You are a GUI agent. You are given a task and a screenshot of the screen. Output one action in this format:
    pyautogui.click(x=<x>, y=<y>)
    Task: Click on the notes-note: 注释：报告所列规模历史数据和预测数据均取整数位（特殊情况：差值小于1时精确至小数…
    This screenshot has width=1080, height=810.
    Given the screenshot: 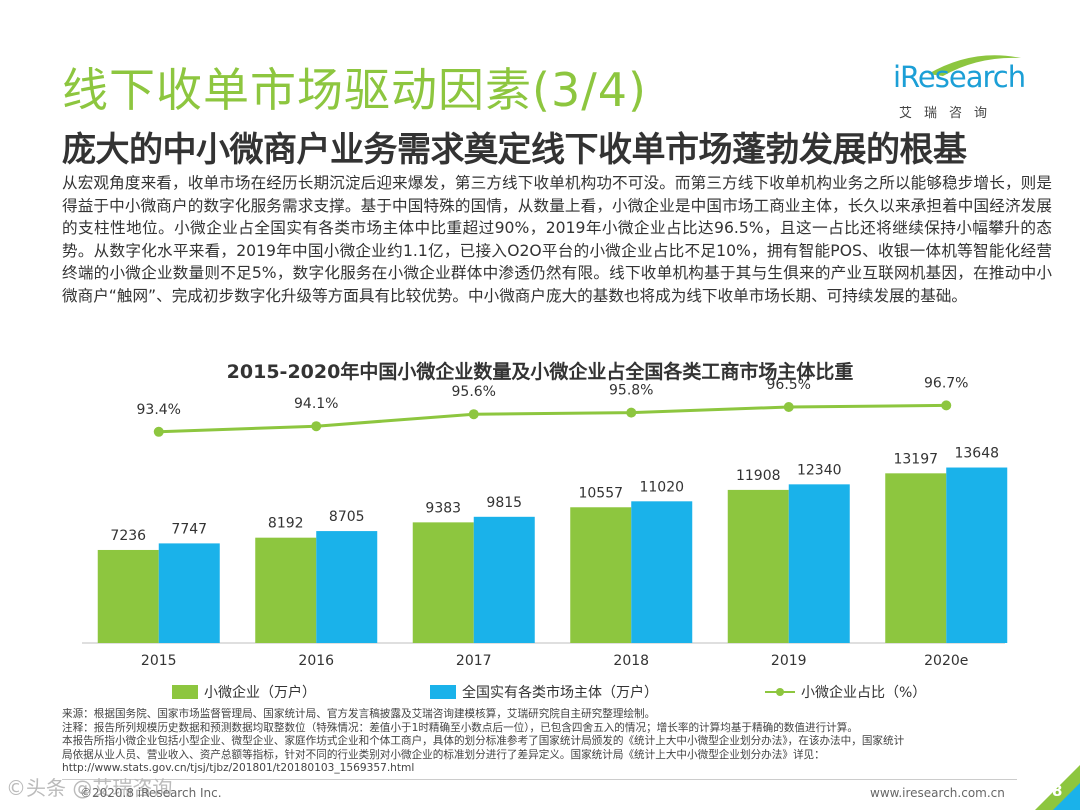 What is the action you would take?
    pyautogui.click(x=460, y=727)
    